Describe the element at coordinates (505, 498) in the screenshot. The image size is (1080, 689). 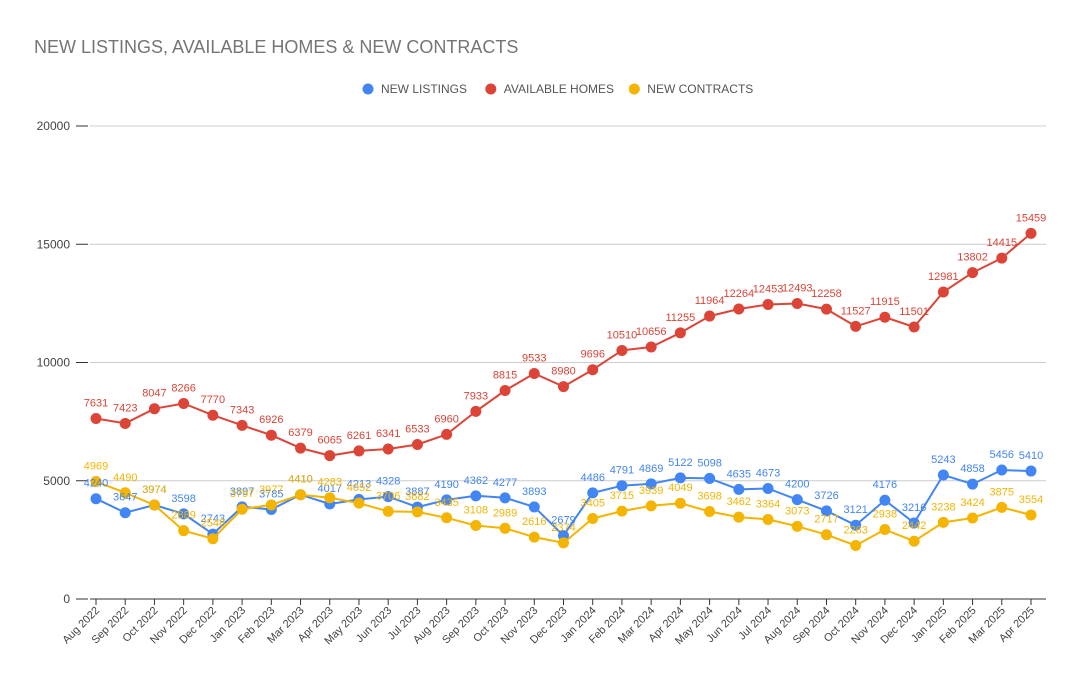
I see `point-new-listings-oct-2023` at that location.